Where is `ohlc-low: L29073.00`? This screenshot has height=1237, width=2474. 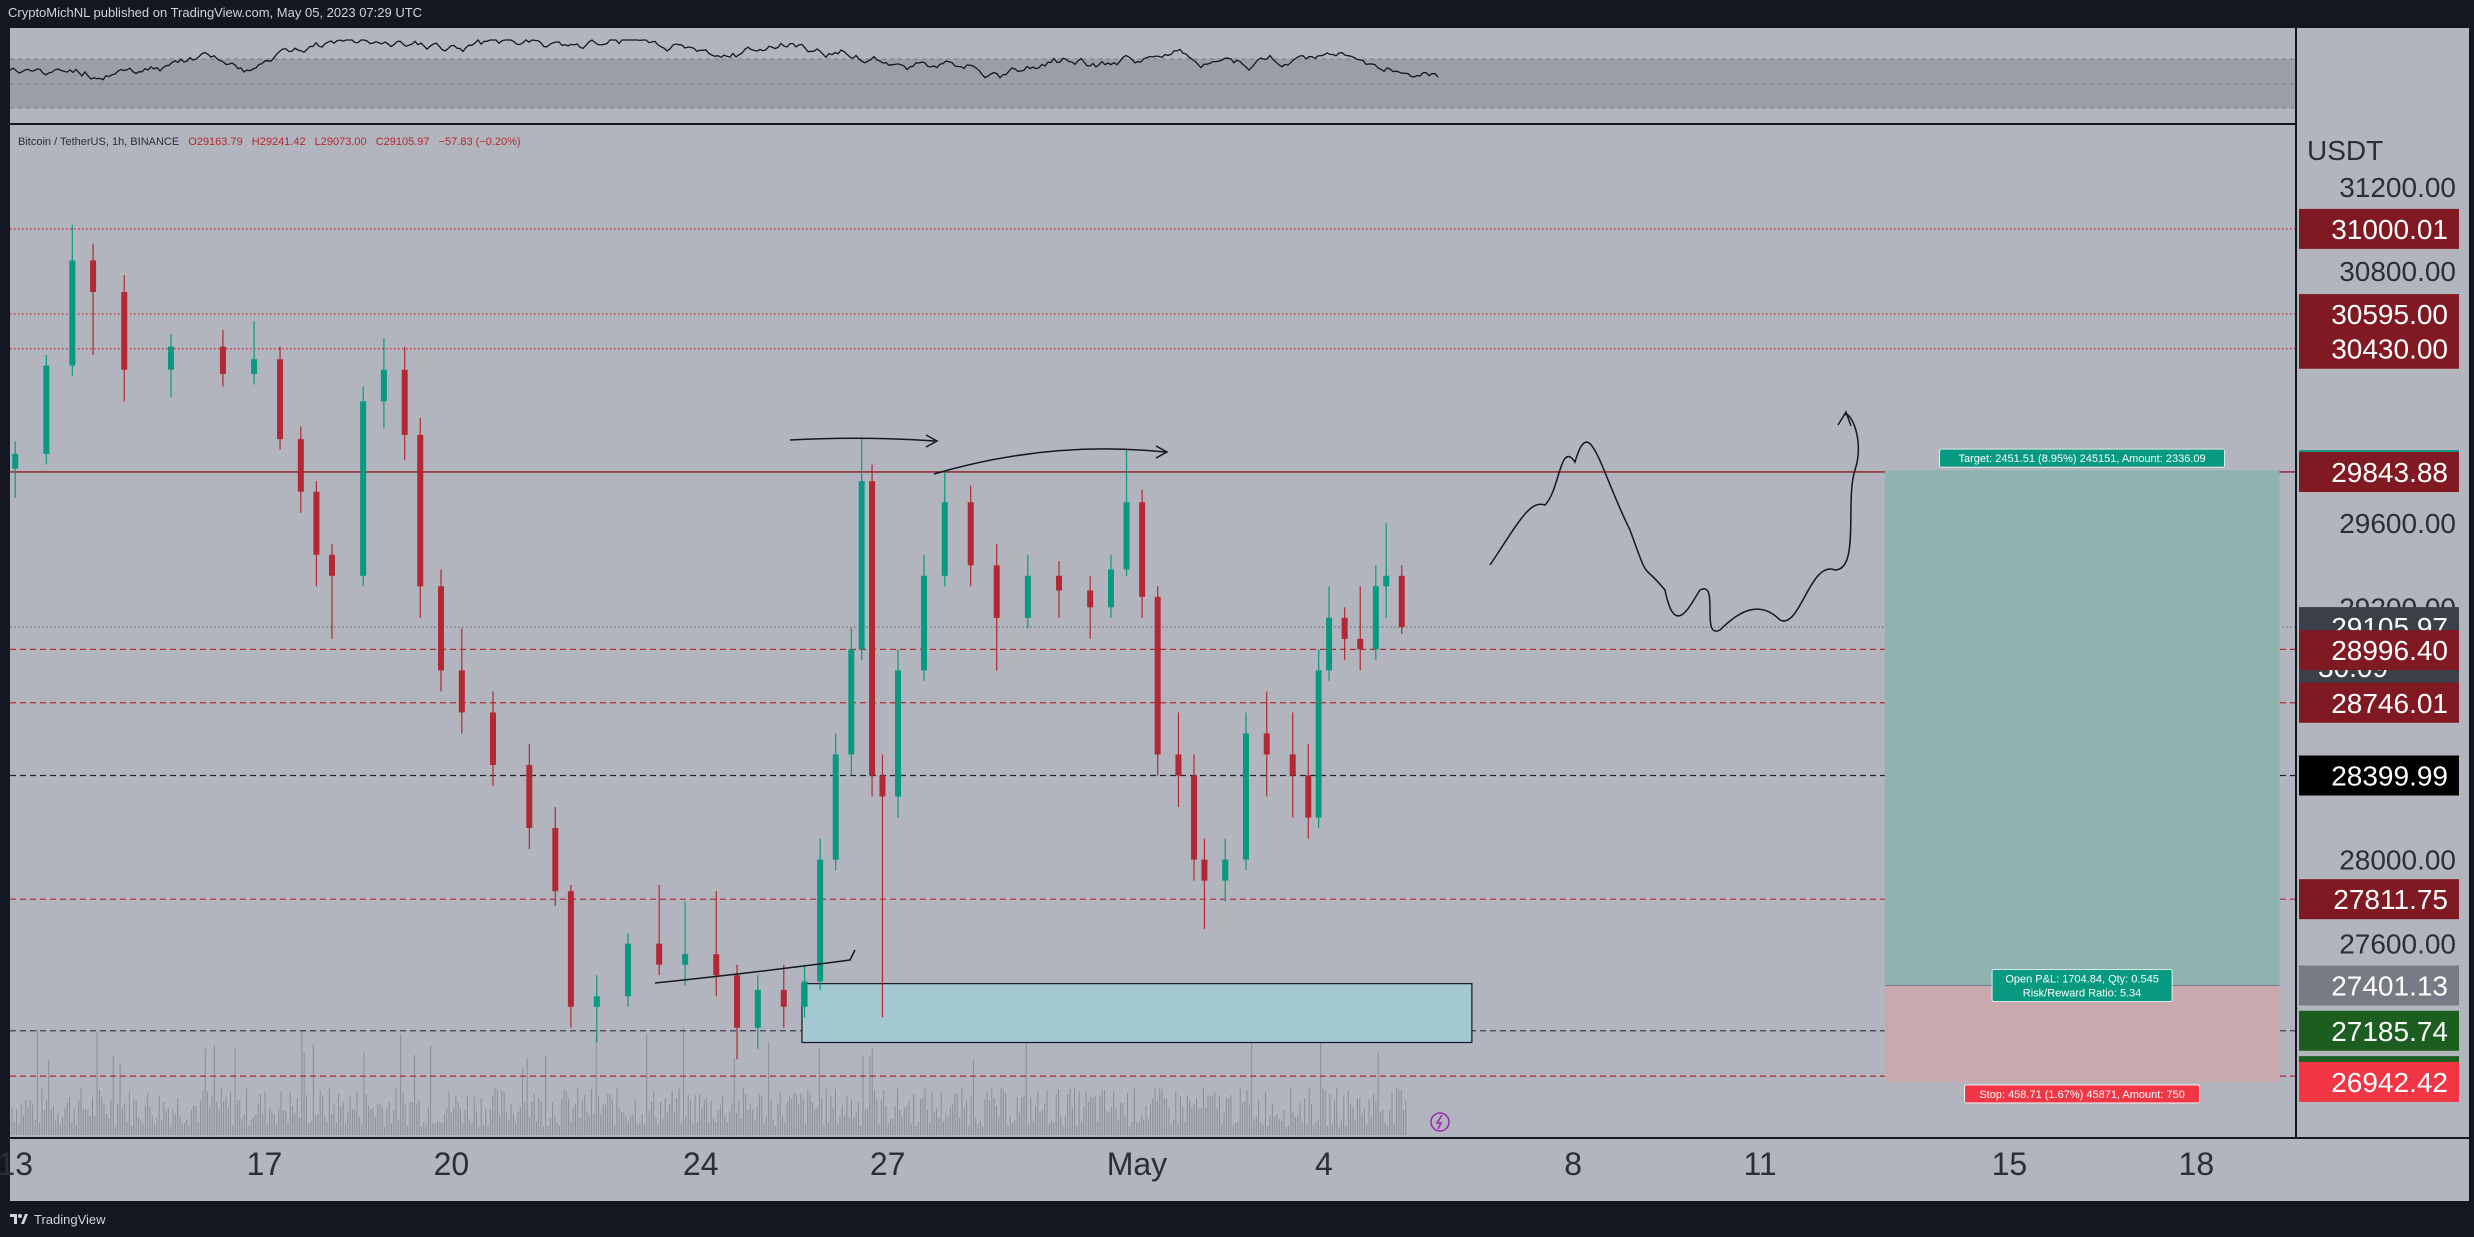 ohlc-low: L29073.00 is located at coordinates (341, 142).